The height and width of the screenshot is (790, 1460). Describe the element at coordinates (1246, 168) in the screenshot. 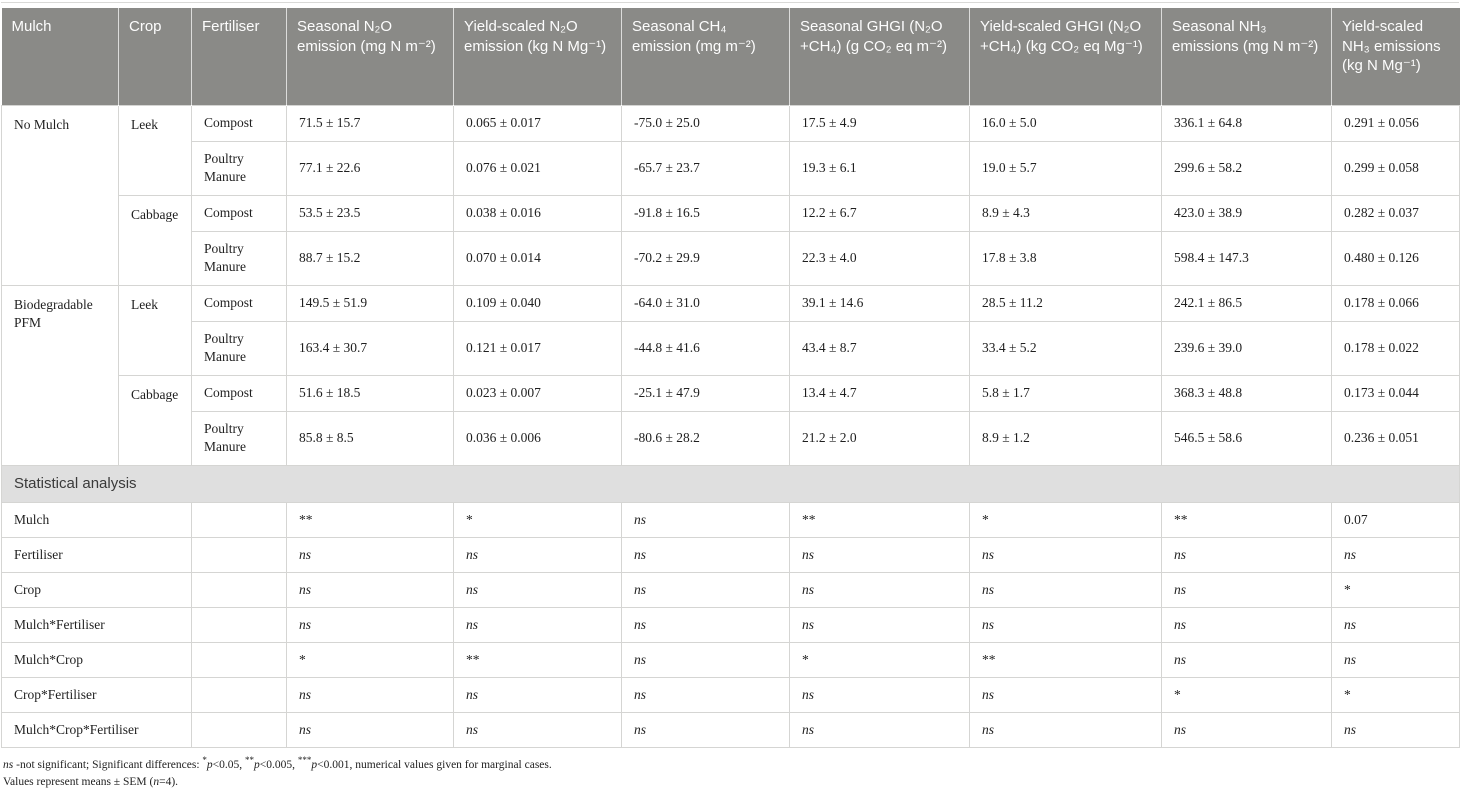

I see `value-cell: 299.6 ± 58.2` at that location.